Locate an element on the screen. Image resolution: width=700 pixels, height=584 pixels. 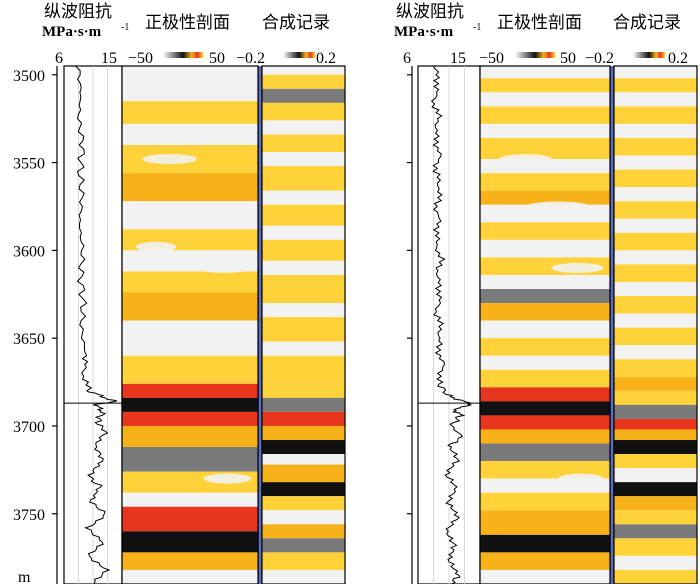
depth-tick-label: 3500 is located at coordinates (29, 76).